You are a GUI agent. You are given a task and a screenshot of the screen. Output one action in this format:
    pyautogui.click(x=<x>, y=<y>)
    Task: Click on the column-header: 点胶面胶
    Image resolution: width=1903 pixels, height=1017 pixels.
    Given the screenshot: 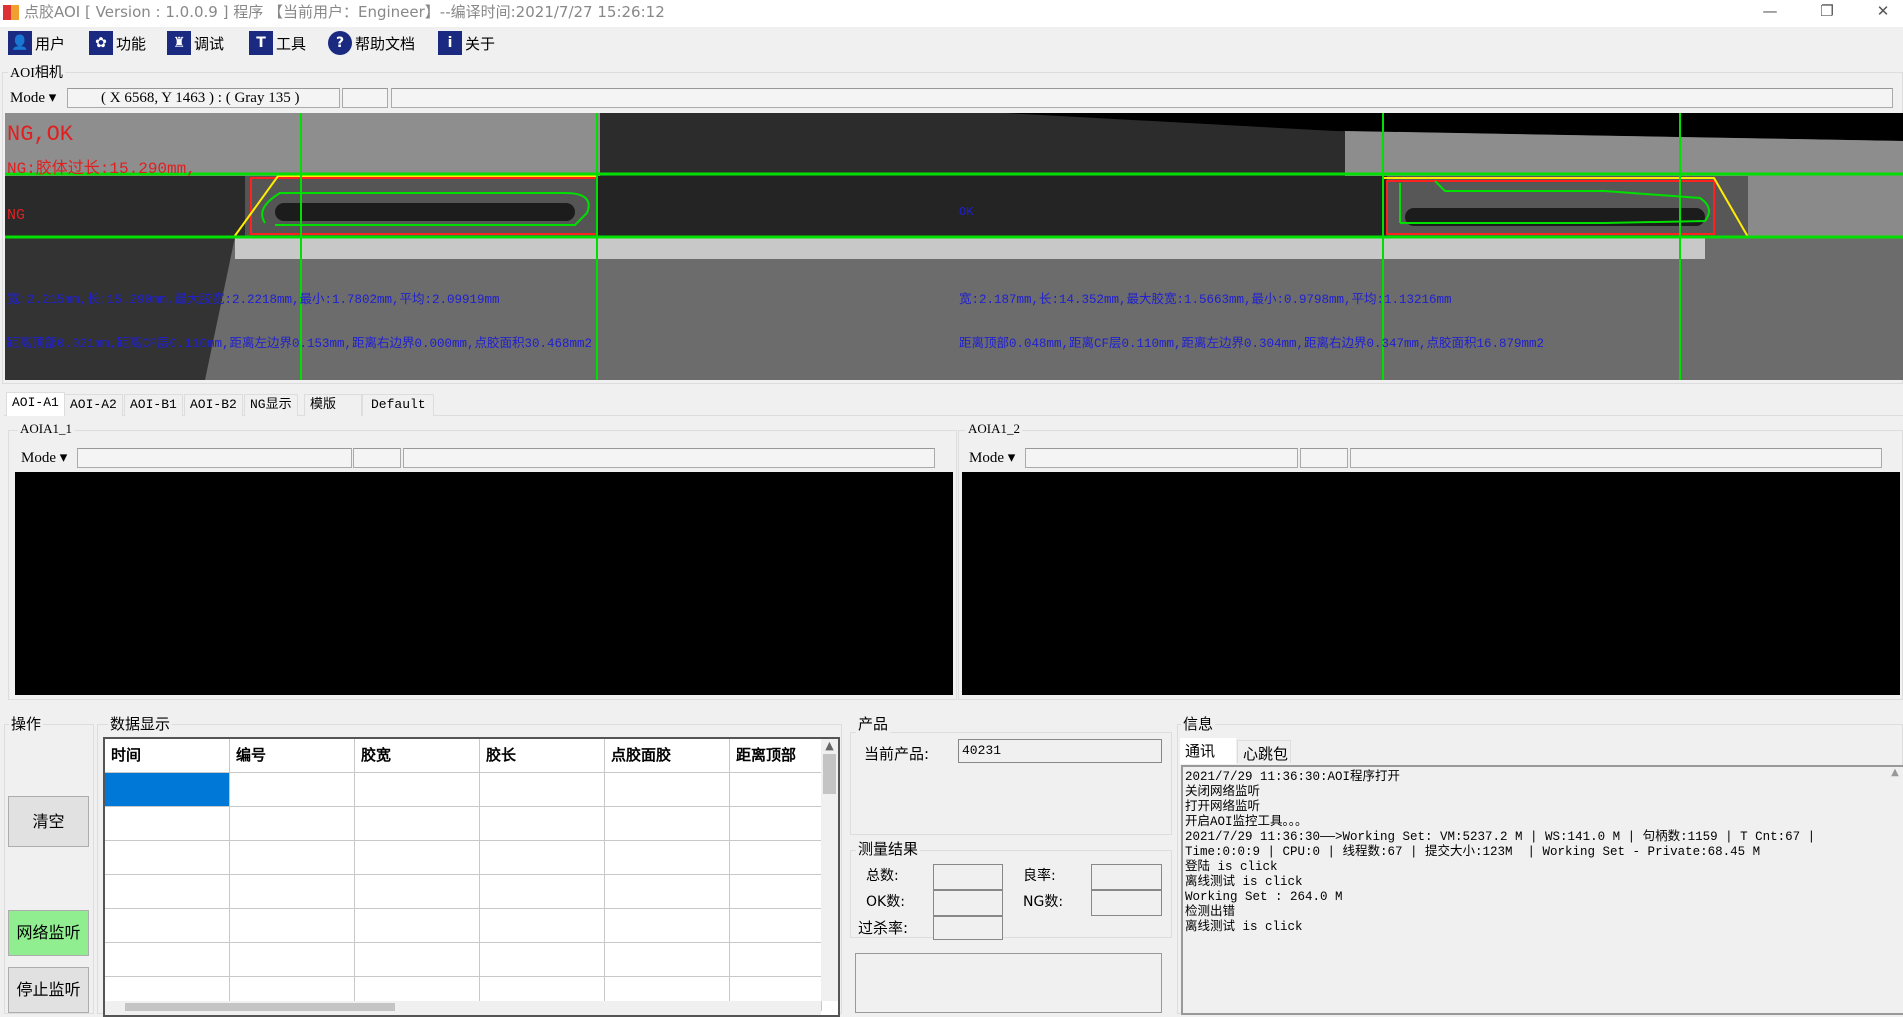 What is the action you would take?
    pyautogui.click(x=667, y=756)
    